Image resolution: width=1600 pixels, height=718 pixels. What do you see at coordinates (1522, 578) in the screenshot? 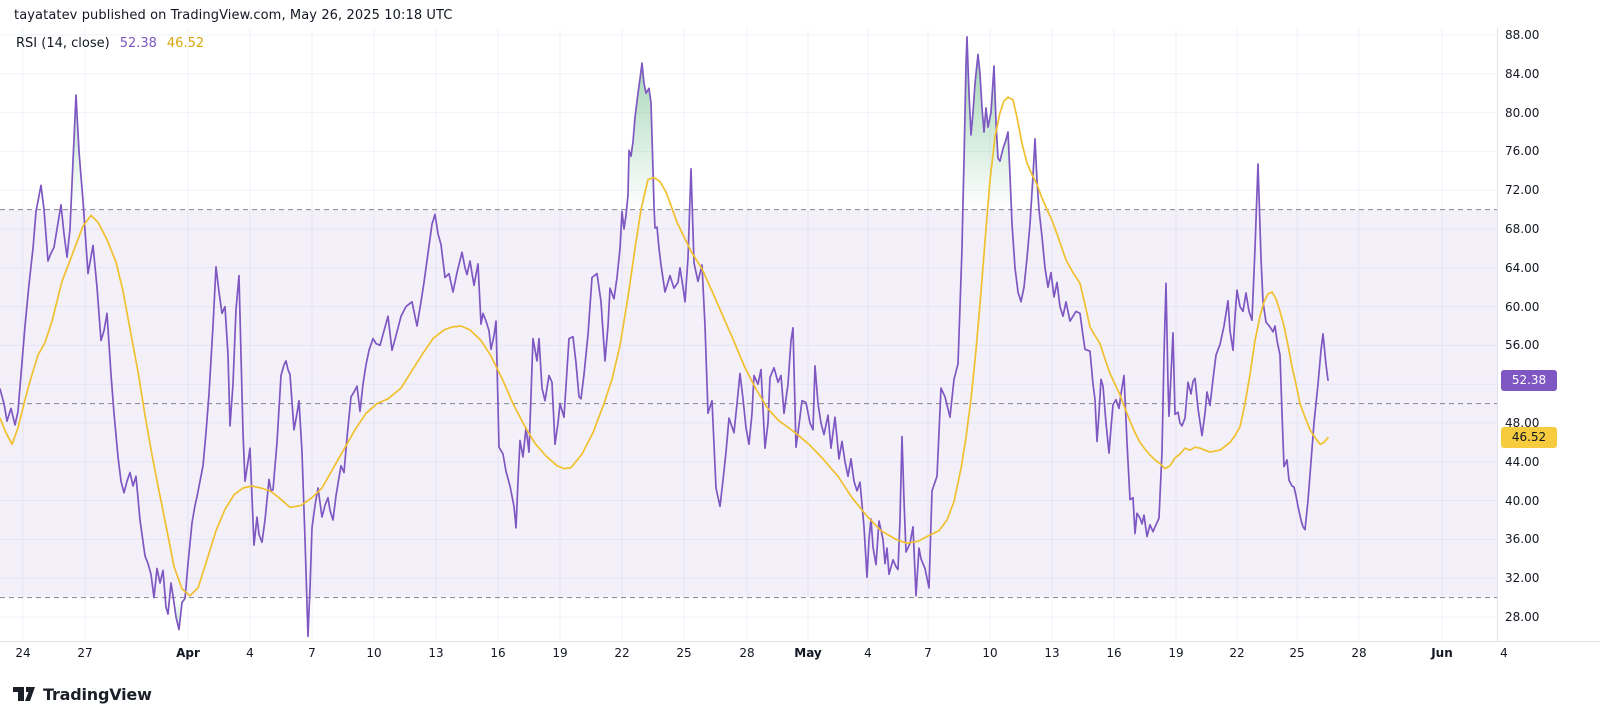
I see `price-axis-label: 32.00` at bounding box center [1522, 578].